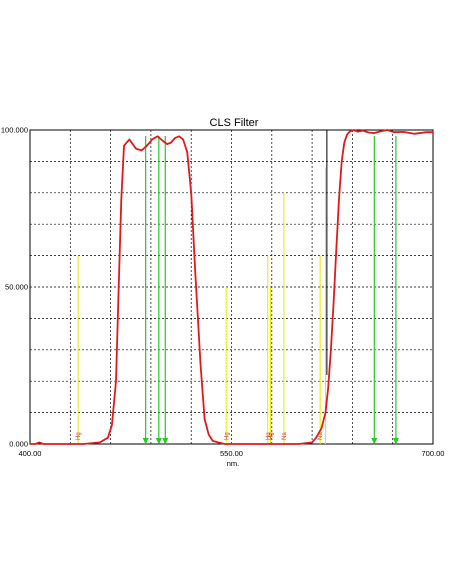 This screenshot has height=584, width=452. Describe the element at coordinates (433, 453) in the screenshot. I see `x-tick-label: 700.00` at that location.